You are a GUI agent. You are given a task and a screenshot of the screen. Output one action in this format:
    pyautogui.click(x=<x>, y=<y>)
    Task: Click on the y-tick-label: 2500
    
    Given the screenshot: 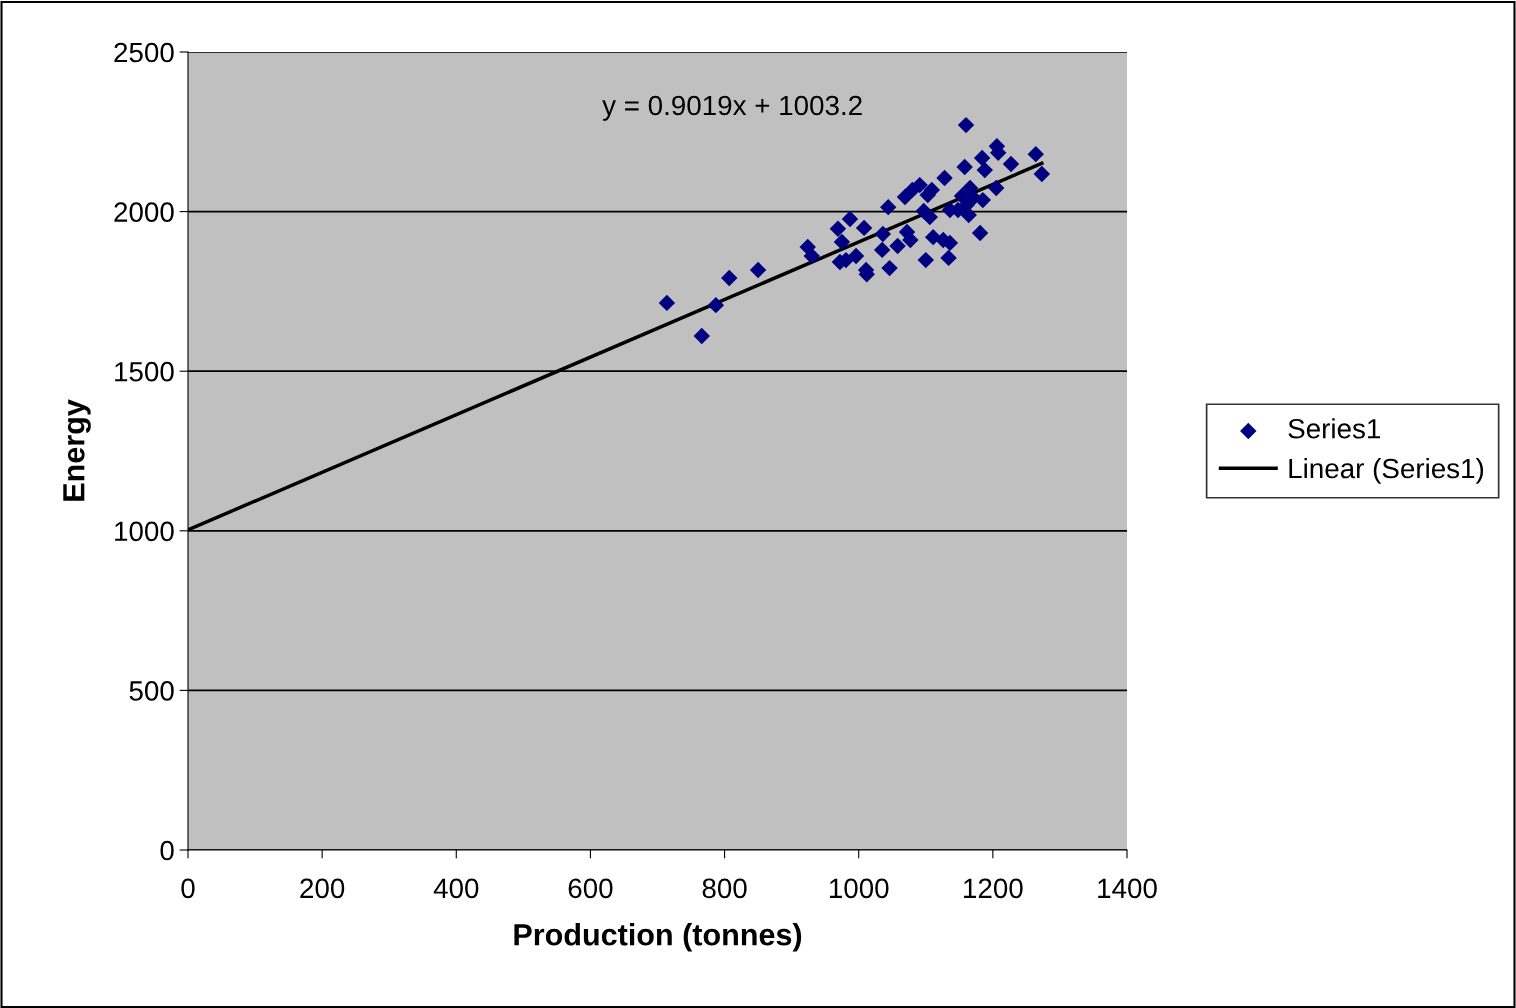 What is the action you would take?
    pyautogui.click(x=144, y=52)
    